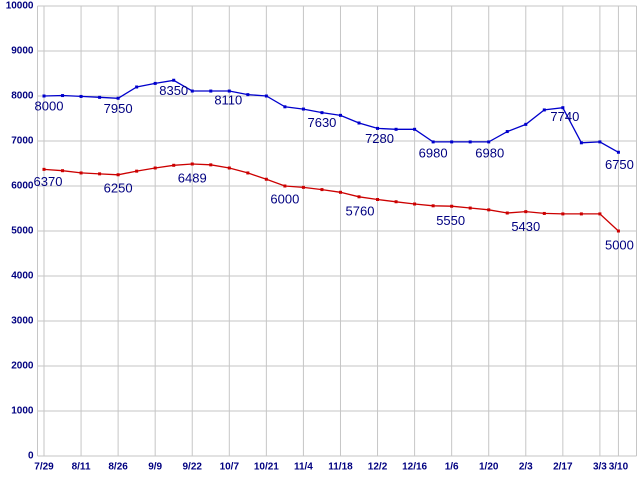 The width and height of the screenshot is (640, 480). Describe the element at coordinates (619, 164) in the screenshot. I see `data-point-value-label: 6750` at that location.